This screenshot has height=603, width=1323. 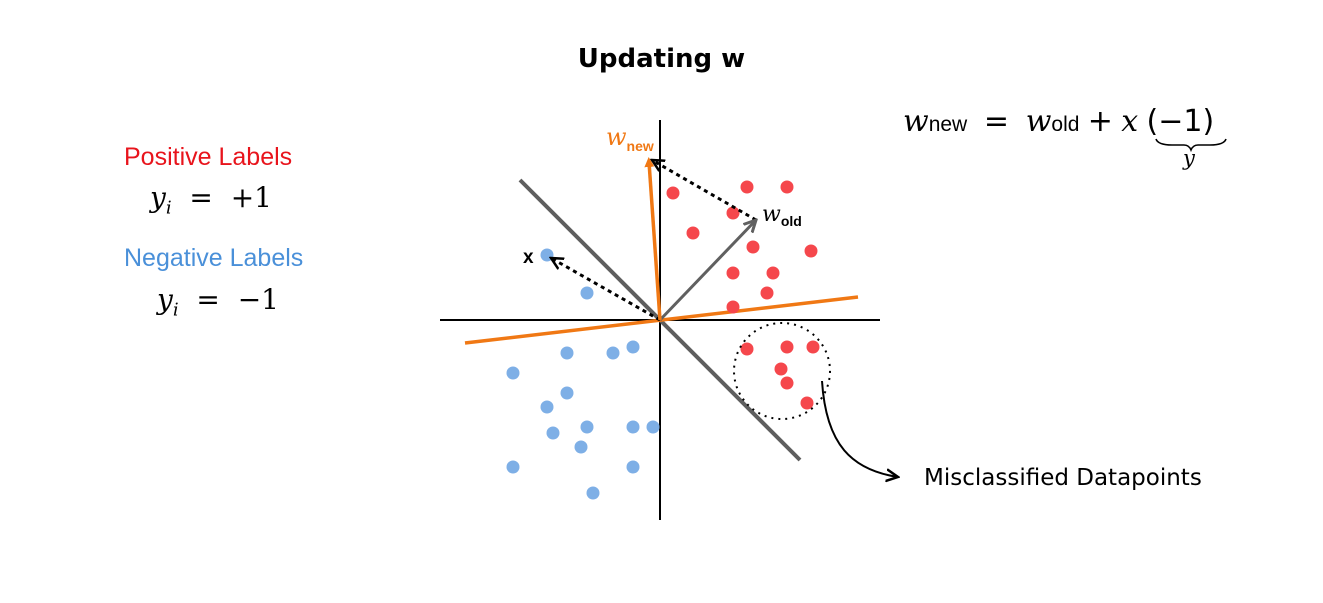 What do you see at coordinates (1100, 121) in the screenshot?
I see `formula-plus: +` at bounding box center [1100, 121].